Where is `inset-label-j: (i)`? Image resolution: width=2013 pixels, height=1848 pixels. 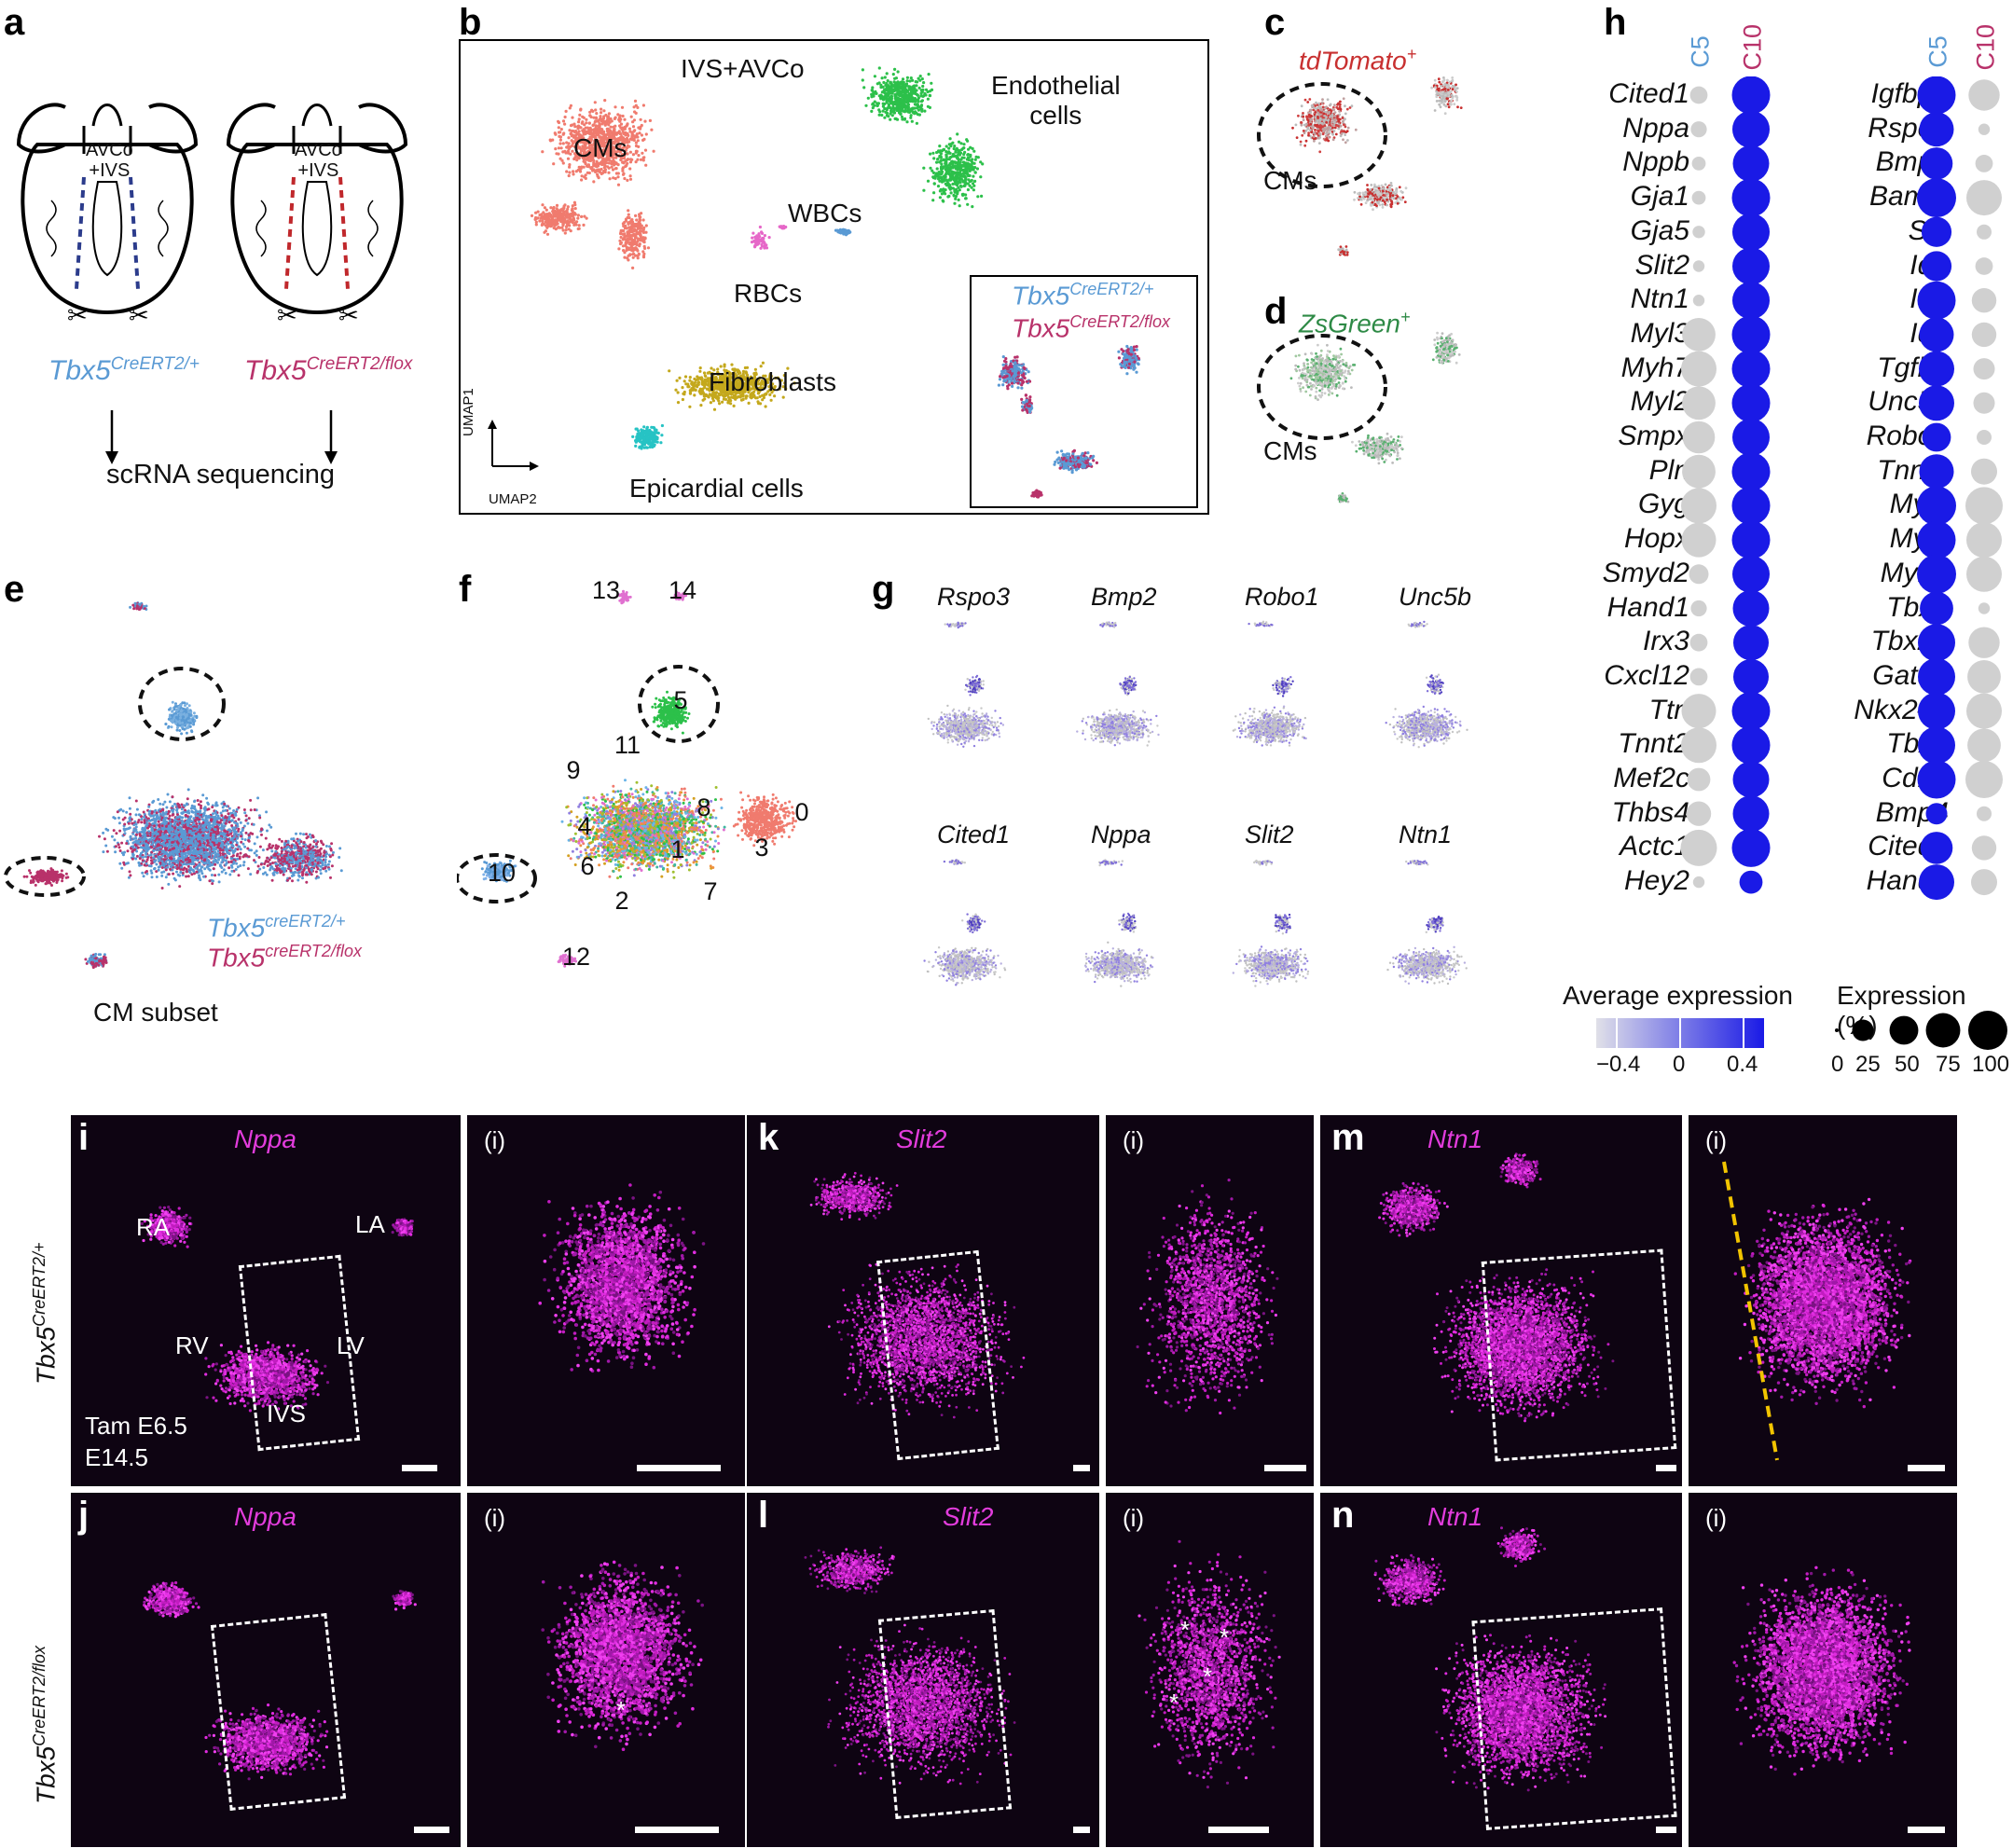 inset-label-j: (i) is located at coordinates (494, 1518).